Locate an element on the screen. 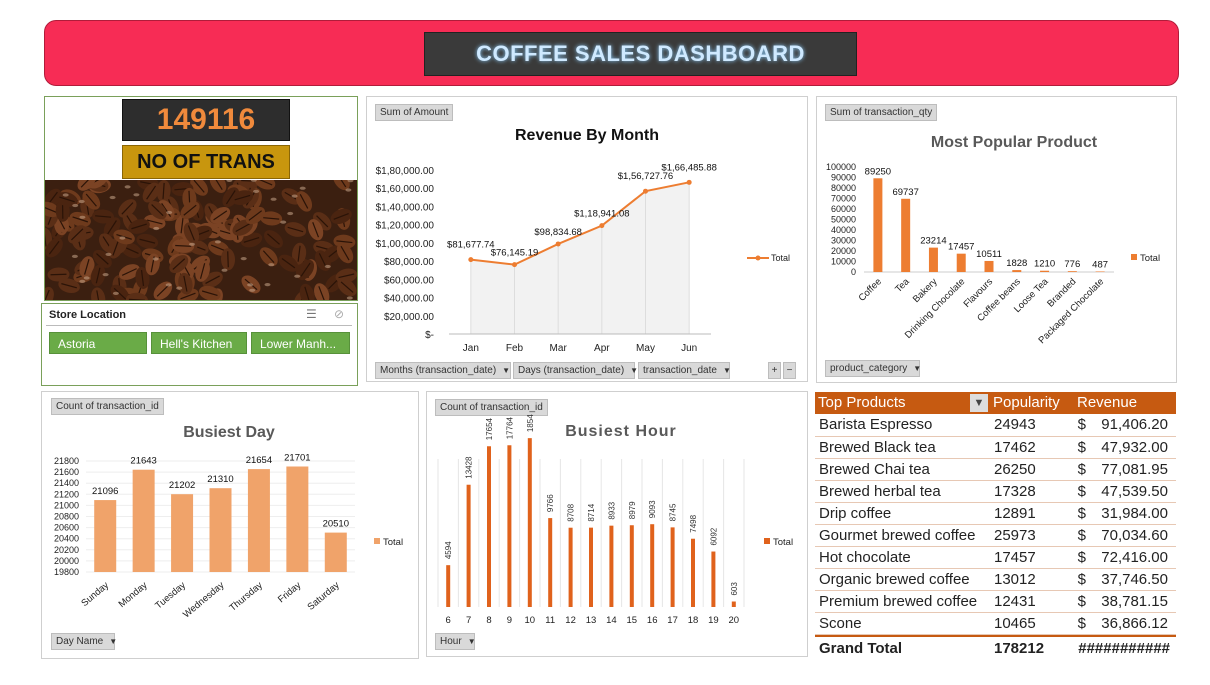  data-label: 9093 is located at coordinates (652, 509).